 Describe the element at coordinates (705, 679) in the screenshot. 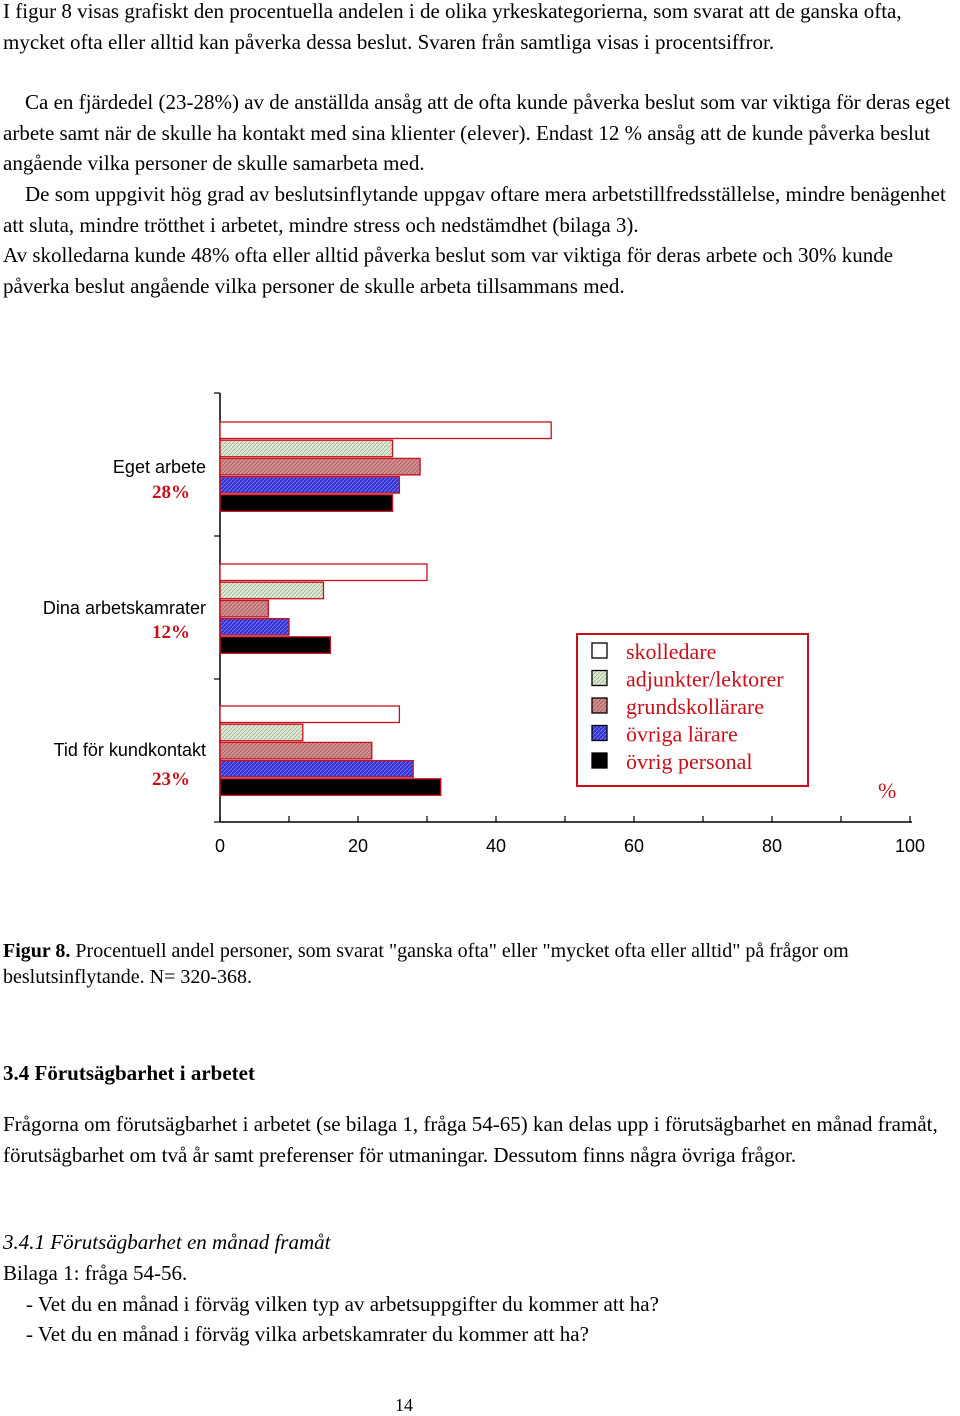

I see `legend-label: adjunkter/lektorer` at that location.